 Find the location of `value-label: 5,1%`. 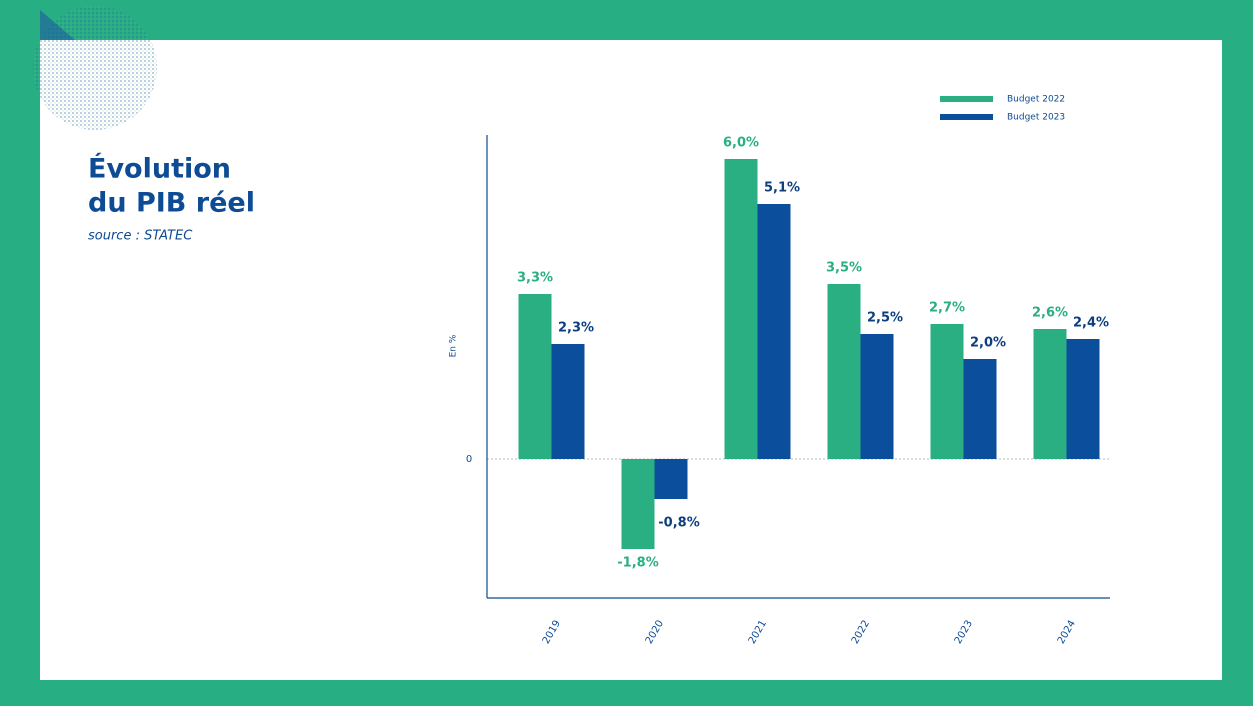

value-label: 5,1% is located at coordinates (782, 188).